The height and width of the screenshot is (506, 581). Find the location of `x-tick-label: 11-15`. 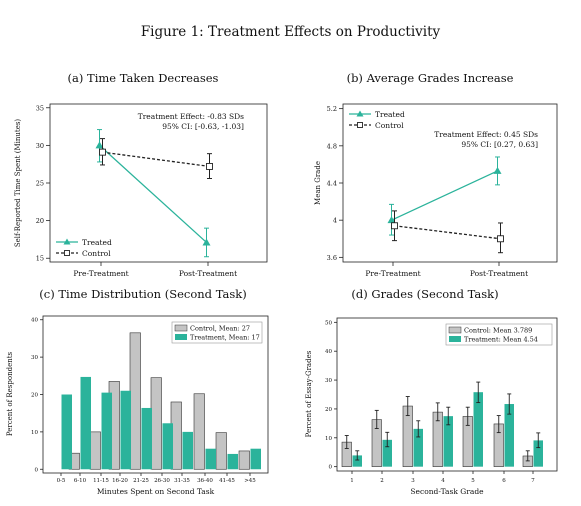

x-tick-label: 11-15 is located at coordinates (101, 481).